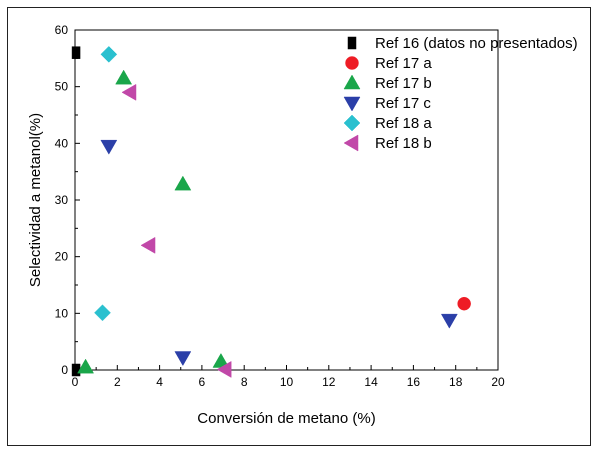 The width and height of the screenshot is (600, 455). Describe the element at coordinates (371, 382) in the screenshot. I see `x-tick-label: 14` at that location.